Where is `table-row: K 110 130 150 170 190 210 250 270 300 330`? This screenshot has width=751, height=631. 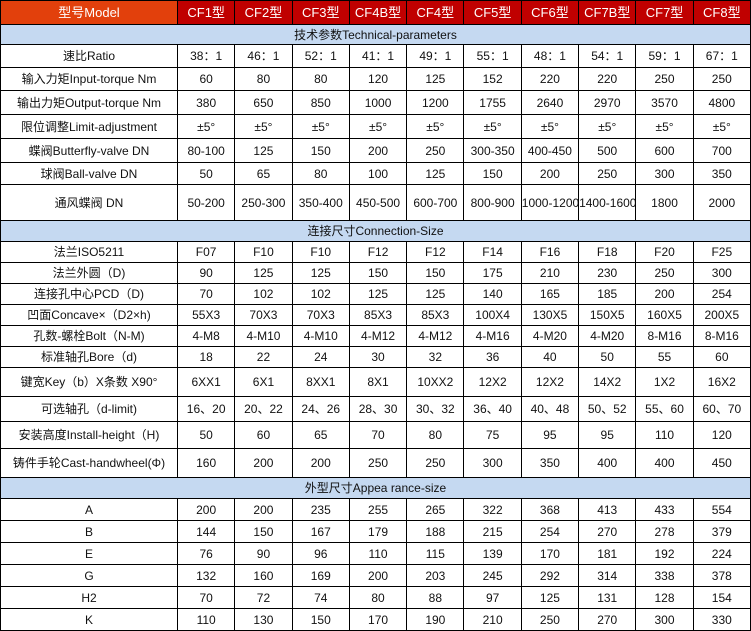
table-row: K 110 130 150 170 190 210 250 270 300 330 is located at coordinates (375, 619).